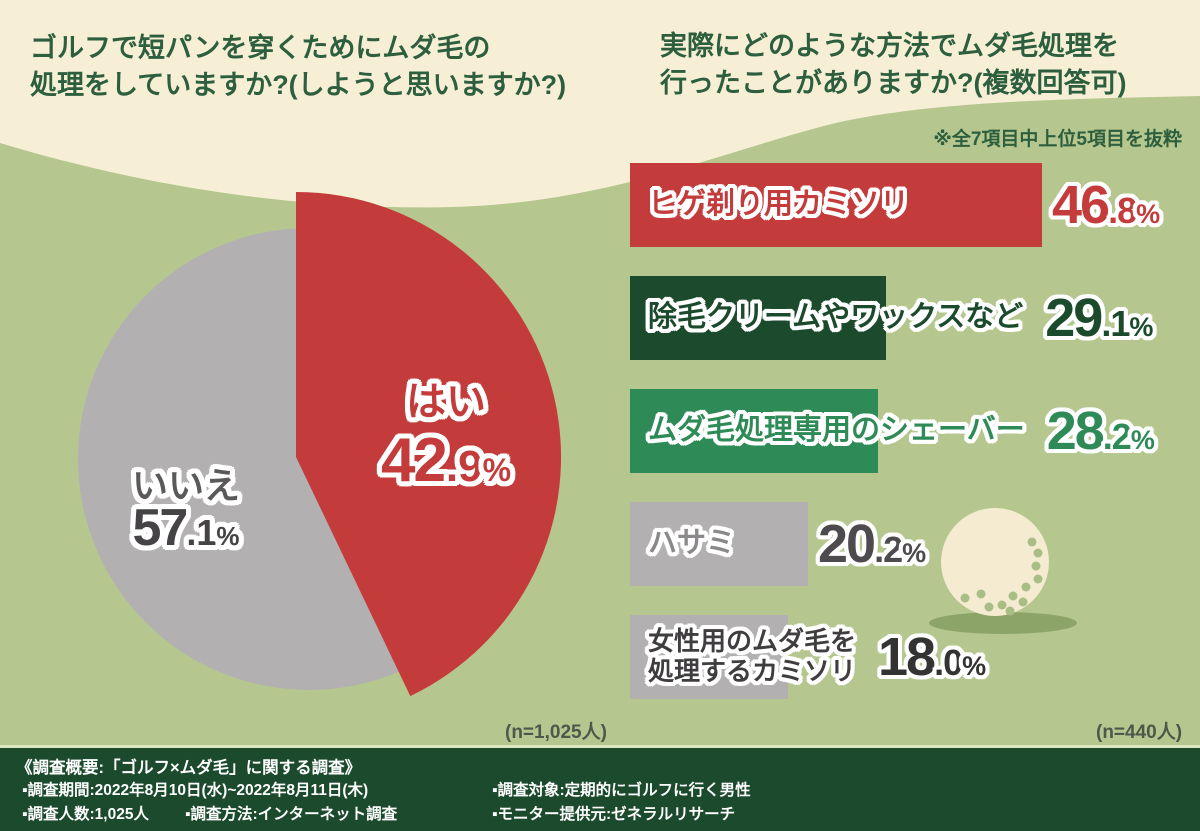  I want to click on survey-monitor: ▪モニター提供元:ゼネラルリサーチ, so click(614, 814).